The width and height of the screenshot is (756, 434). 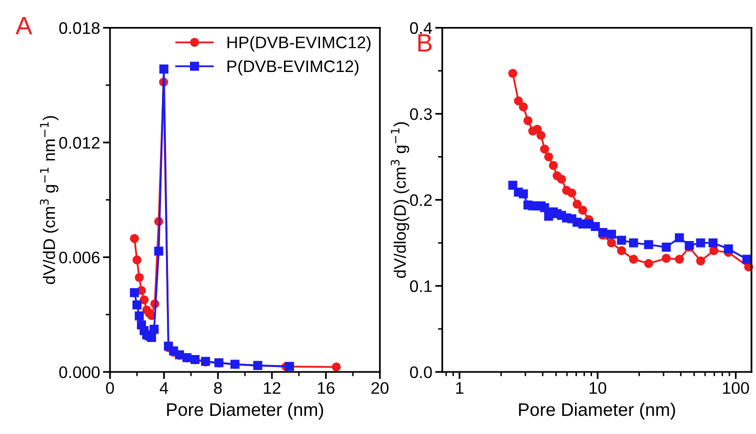 What do you see at coordinates (79, 258) in the screenshot?
I see `y-tick-label: 0.006` at bounding box center [79, 258].